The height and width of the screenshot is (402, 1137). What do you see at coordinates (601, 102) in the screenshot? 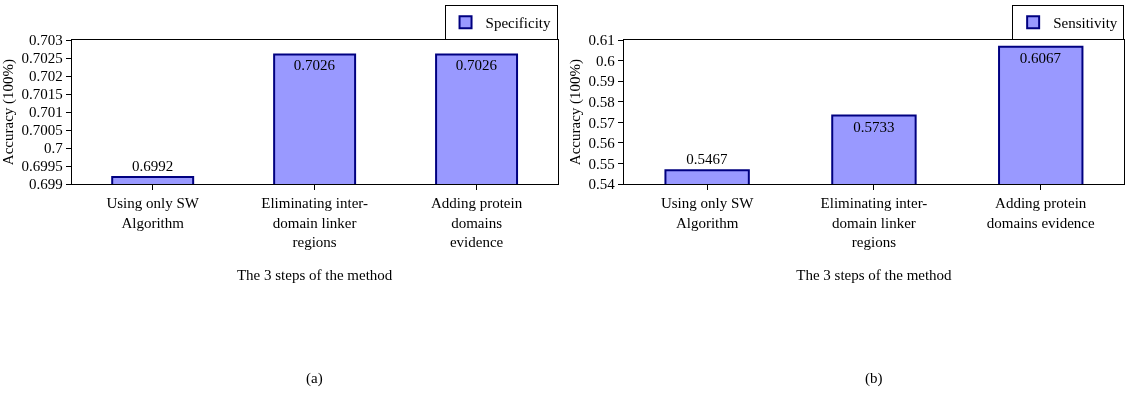
I see `y-tick-label: 0.58` at bounding box center [601, 102].